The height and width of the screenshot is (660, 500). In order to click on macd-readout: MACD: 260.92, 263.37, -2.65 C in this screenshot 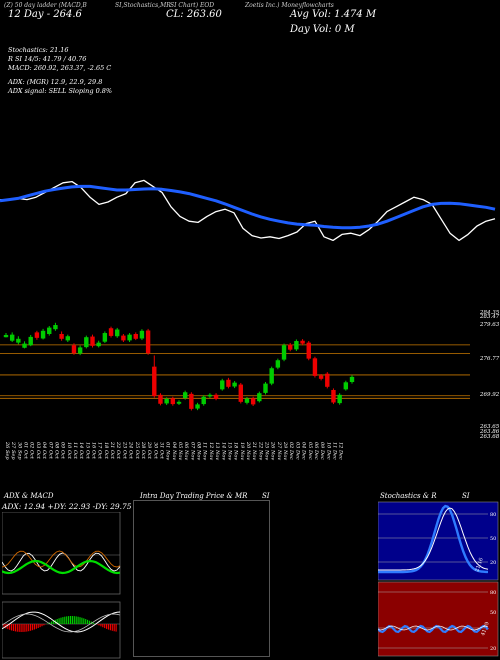, I will do `click(60, 68)`.